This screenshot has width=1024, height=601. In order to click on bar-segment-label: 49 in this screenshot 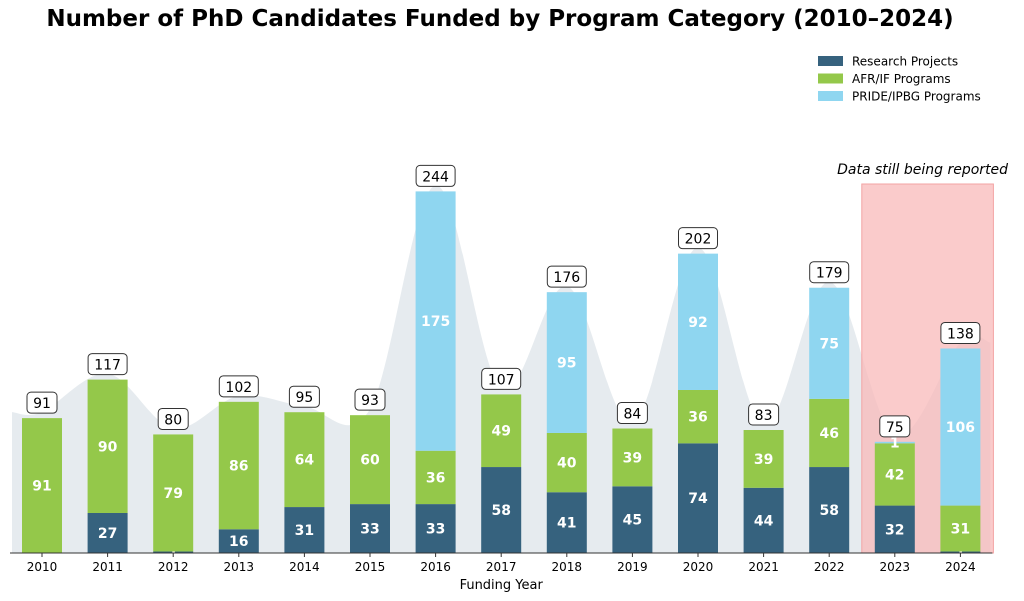, I will do `click(500, 432)`.